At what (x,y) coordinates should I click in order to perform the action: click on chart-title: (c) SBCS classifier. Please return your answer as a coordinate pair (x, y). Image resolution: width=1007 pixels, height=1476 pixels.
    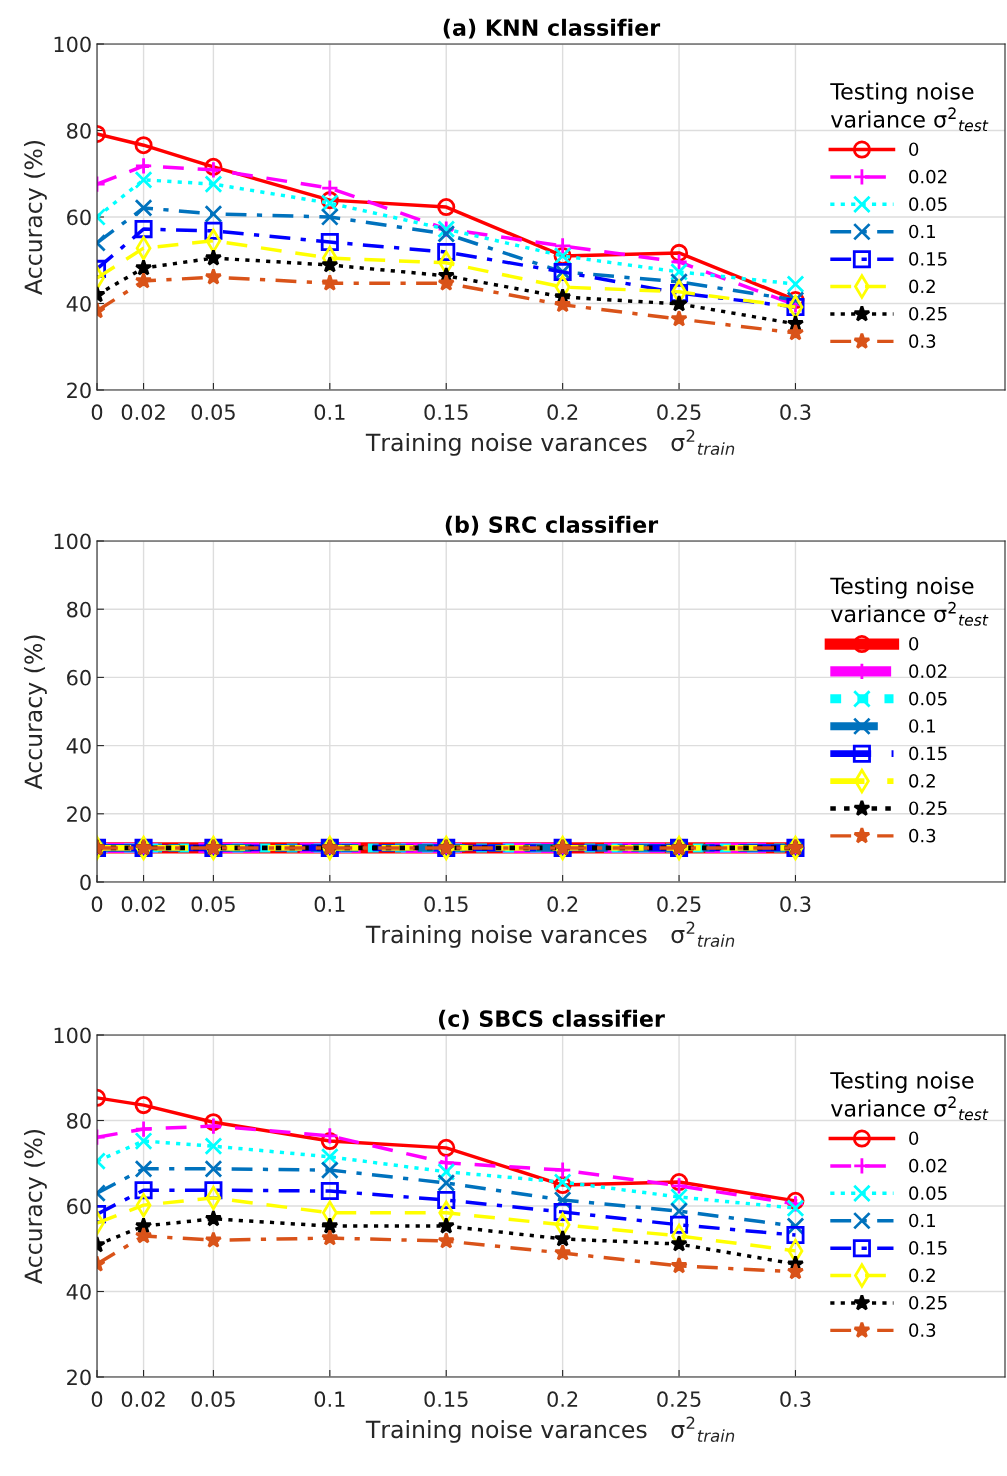
    Looking at the image, I should click on (552, 1019).